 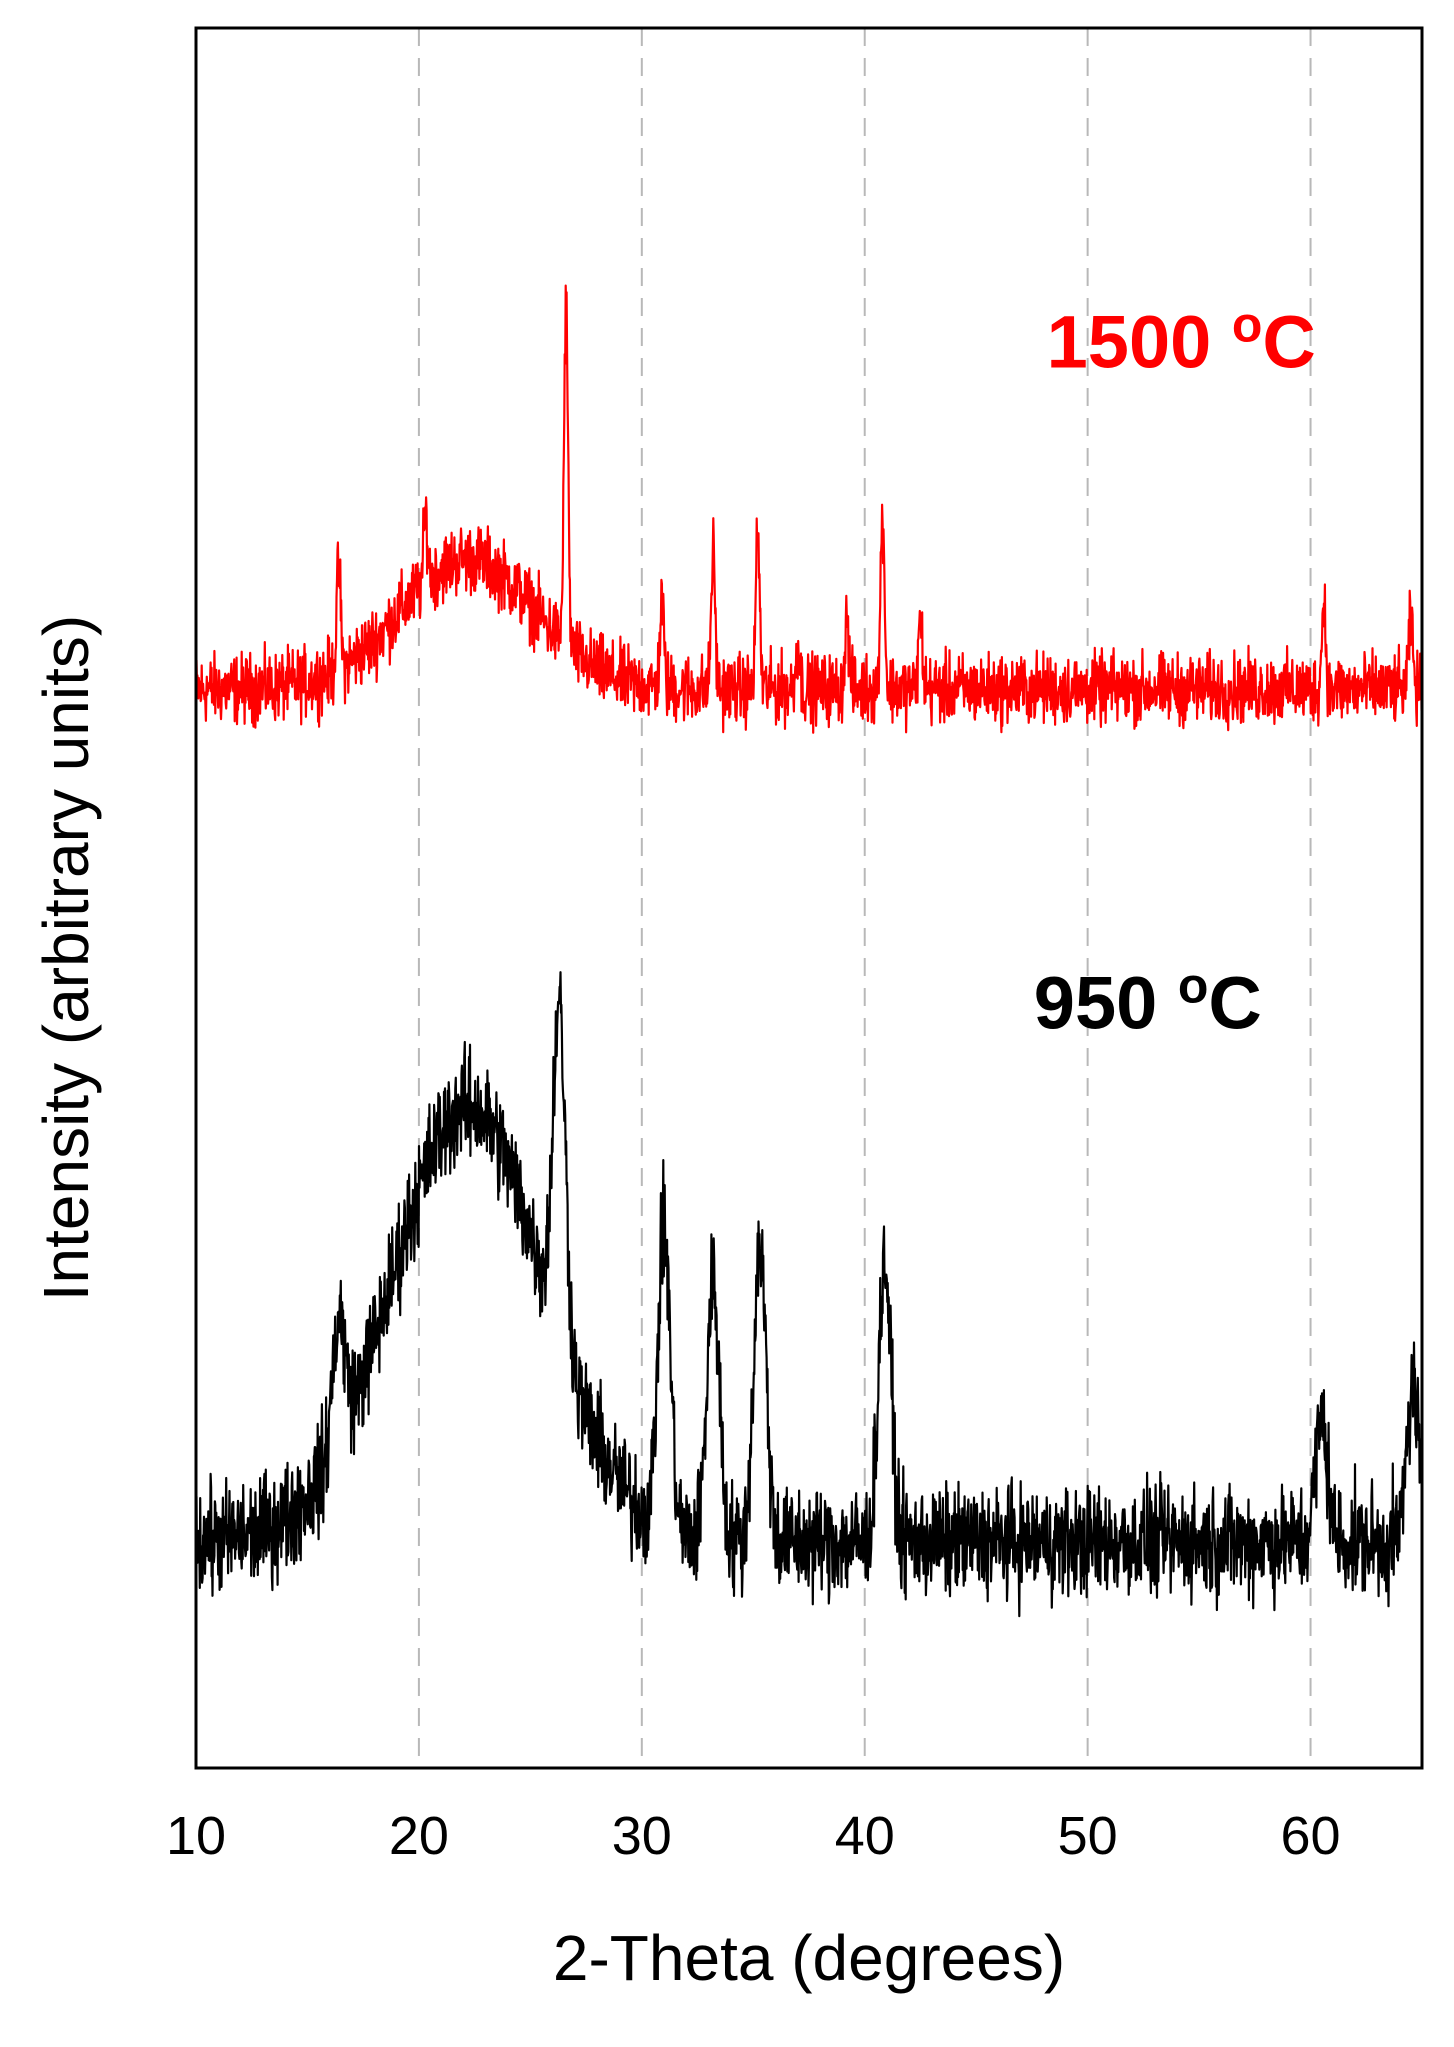 I want to click on x-axis-ticks: 10 20 30 40 50 60, so click(x=753, y=1836).